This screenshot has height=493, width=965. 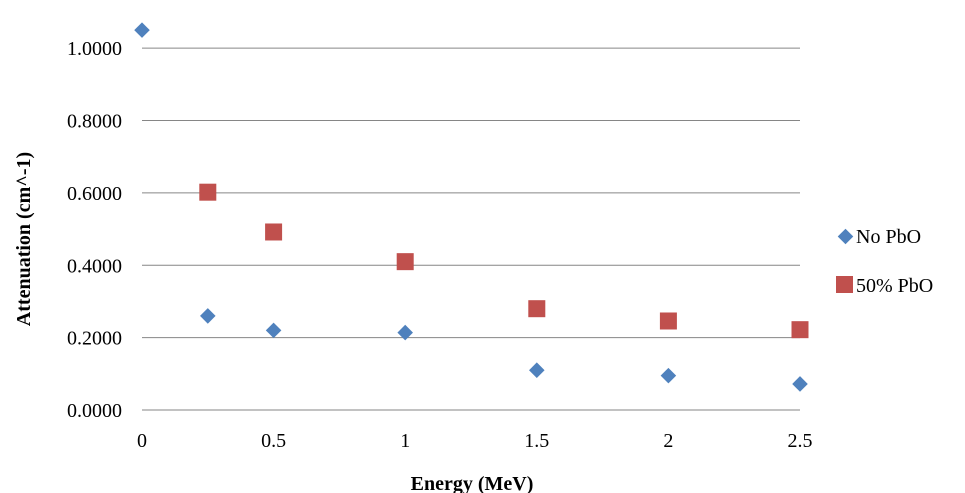 What do you see at coordinates (94, 122) in the screenshot?
I see `y-tick-label: 0.8000` at bounding box center [94, 122].